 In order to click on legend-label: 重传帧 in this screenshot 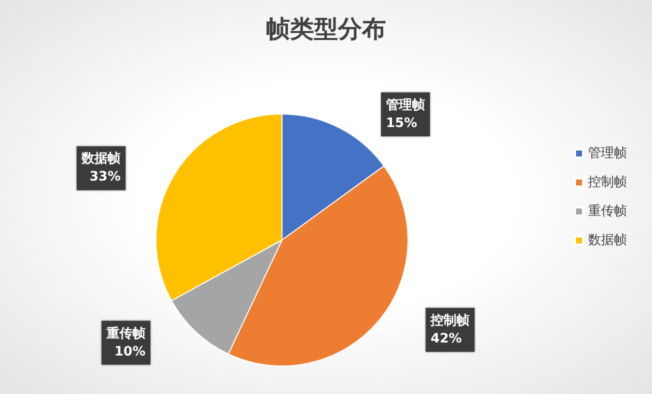, I will do `click(607, 211)`.